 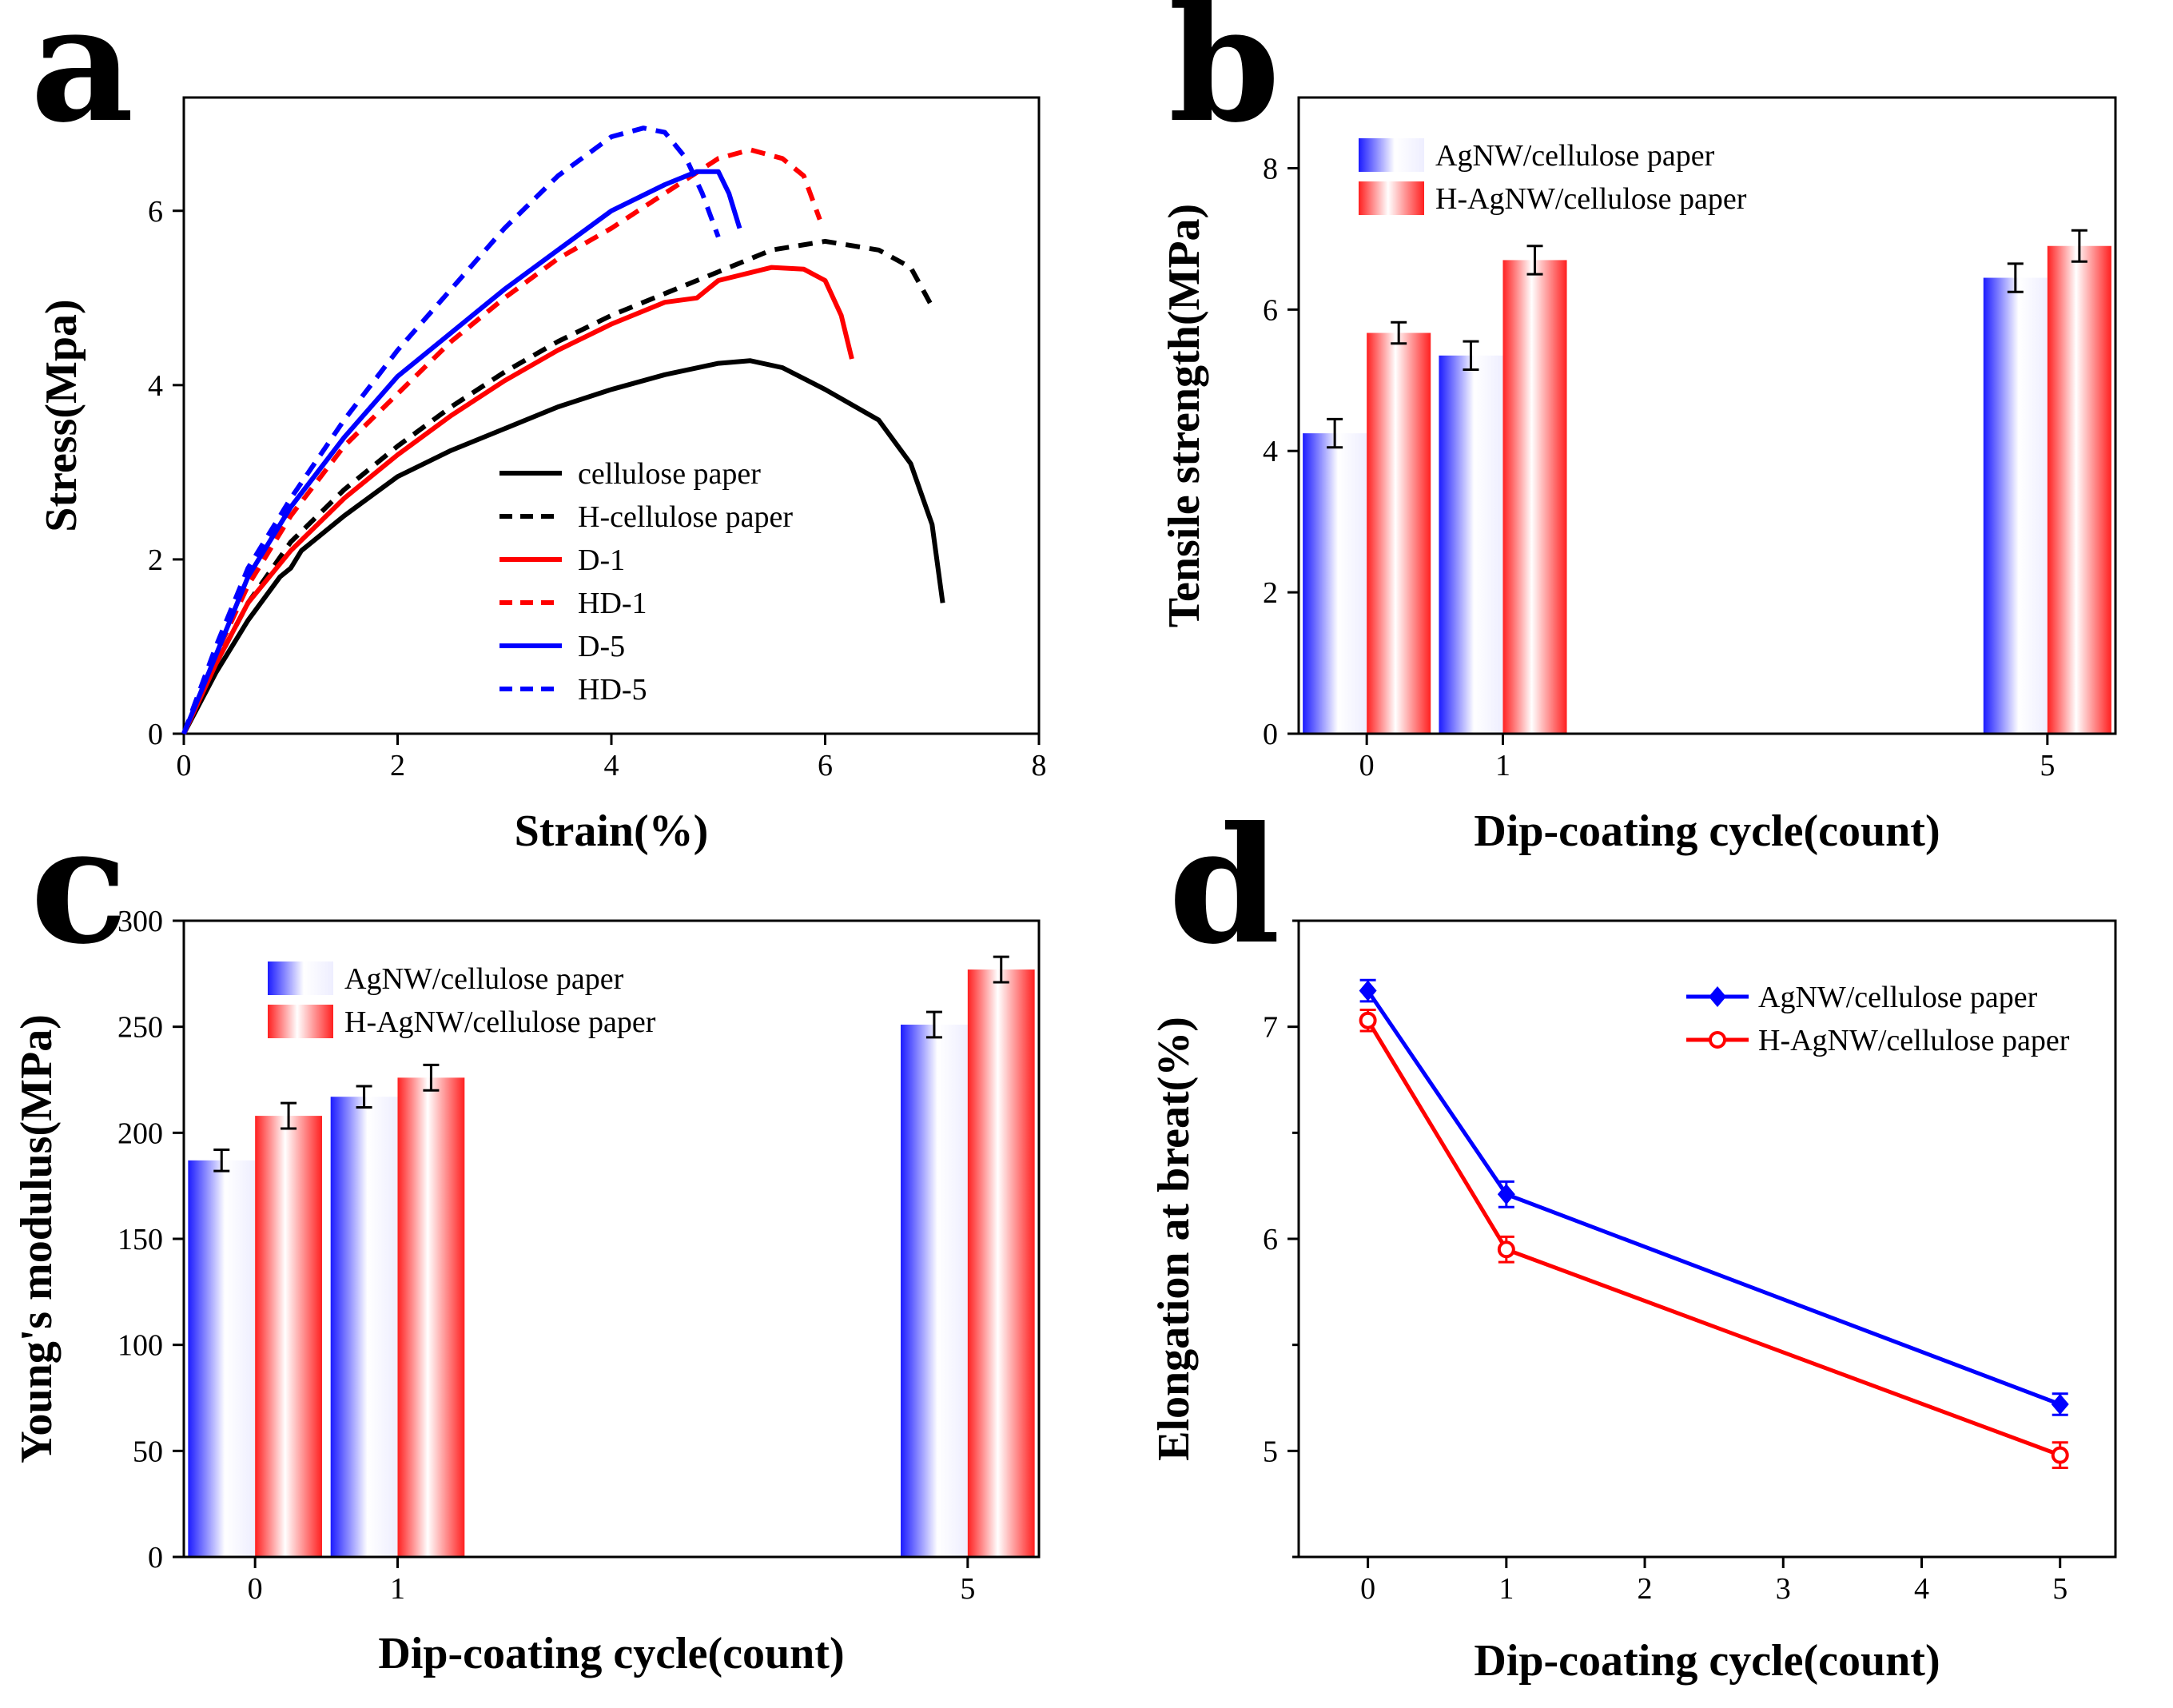 What do you see at coordinates (612, 603) in the screenshot?
I see `legend-label: HD-1` at bounding box center [612, 603].